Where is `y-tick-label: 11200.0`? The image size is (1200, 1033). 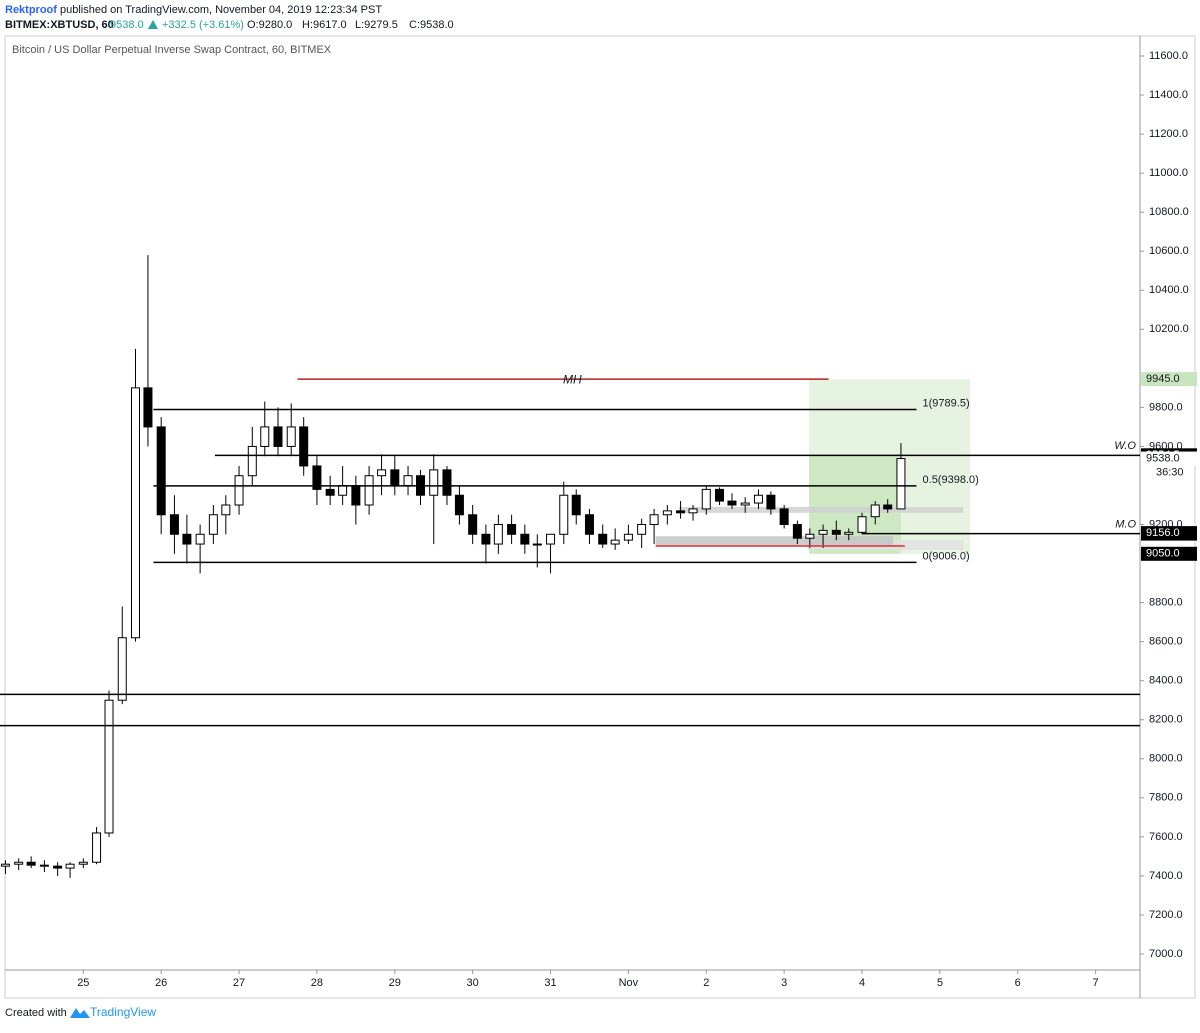
y-tick-label: 11200.0 is located at coordinates (1168, 134).